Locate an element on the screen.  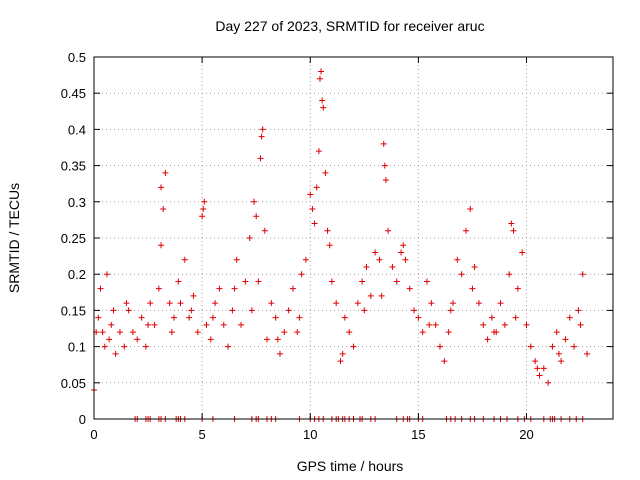
y-tick-label: 0 is located at coordinates (82, 419).